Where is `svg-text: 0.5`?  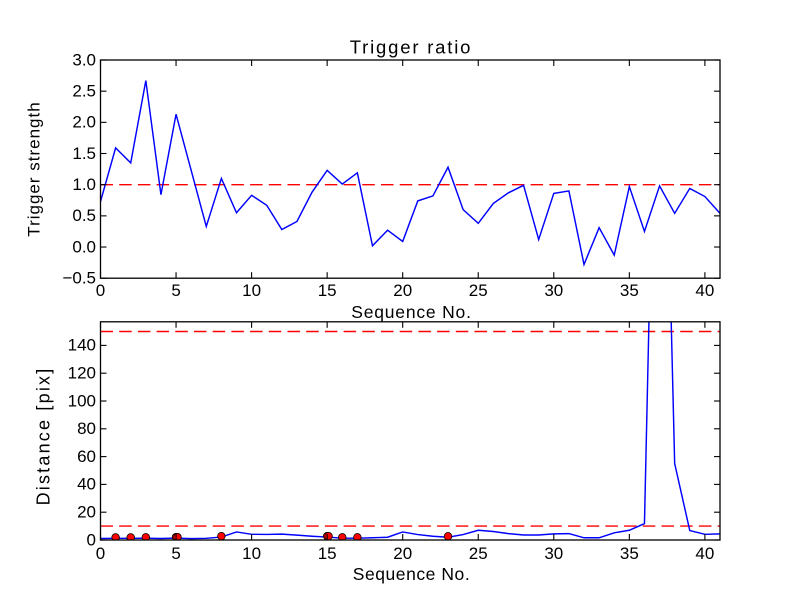
svg-text: 0.5 is located at coordinates (84, 215).